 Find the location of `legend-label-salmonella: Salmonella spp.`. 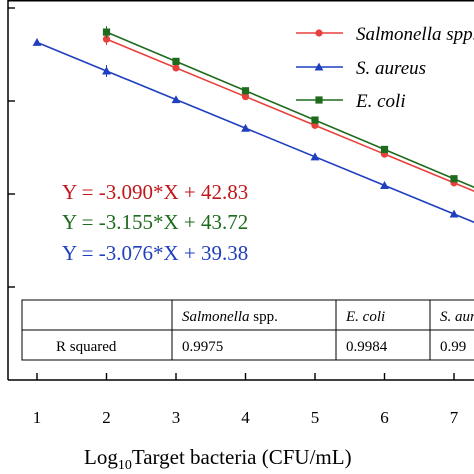

legend-label-salmonella: Salmonella spp. is located at coordinates (415, 34).